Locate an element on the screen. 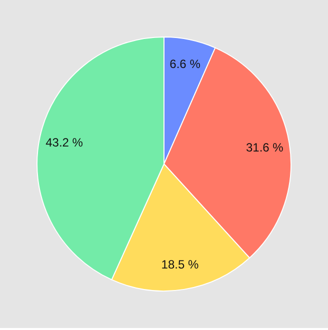 The height and width of the screenshot is (330, 328). data-label: 18.5 % is located at coordinates (180, 265).